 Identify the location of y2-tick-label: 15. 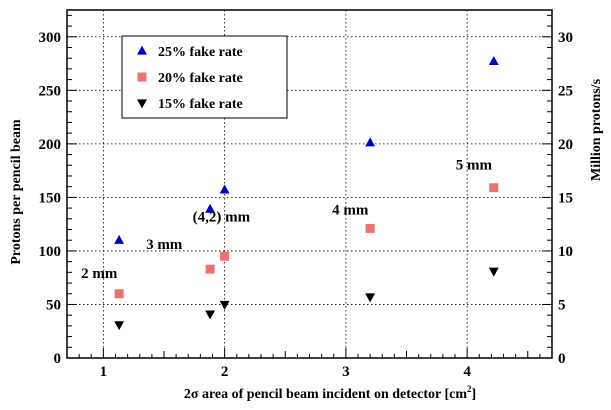
(565, 198).